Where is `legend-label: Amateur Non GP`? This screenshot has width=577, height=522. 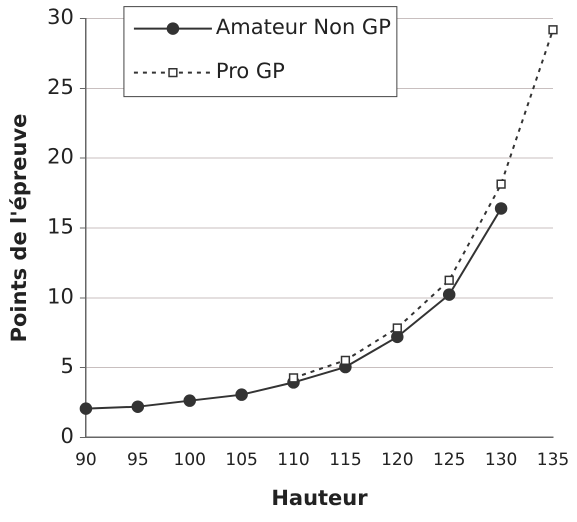
legend-label: Amateur Non GP is located at coordinates (303, 27).